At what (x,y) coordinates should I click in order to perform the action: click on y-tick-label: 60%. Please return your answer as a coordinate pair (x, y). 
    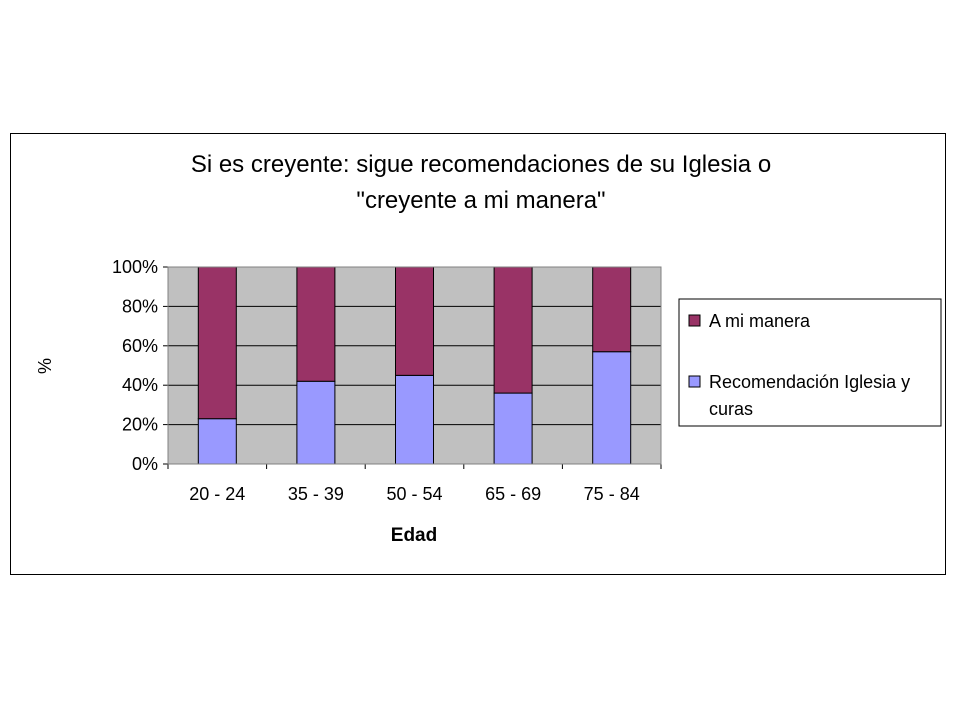
    Looking at the image, I should click on (140, 346).